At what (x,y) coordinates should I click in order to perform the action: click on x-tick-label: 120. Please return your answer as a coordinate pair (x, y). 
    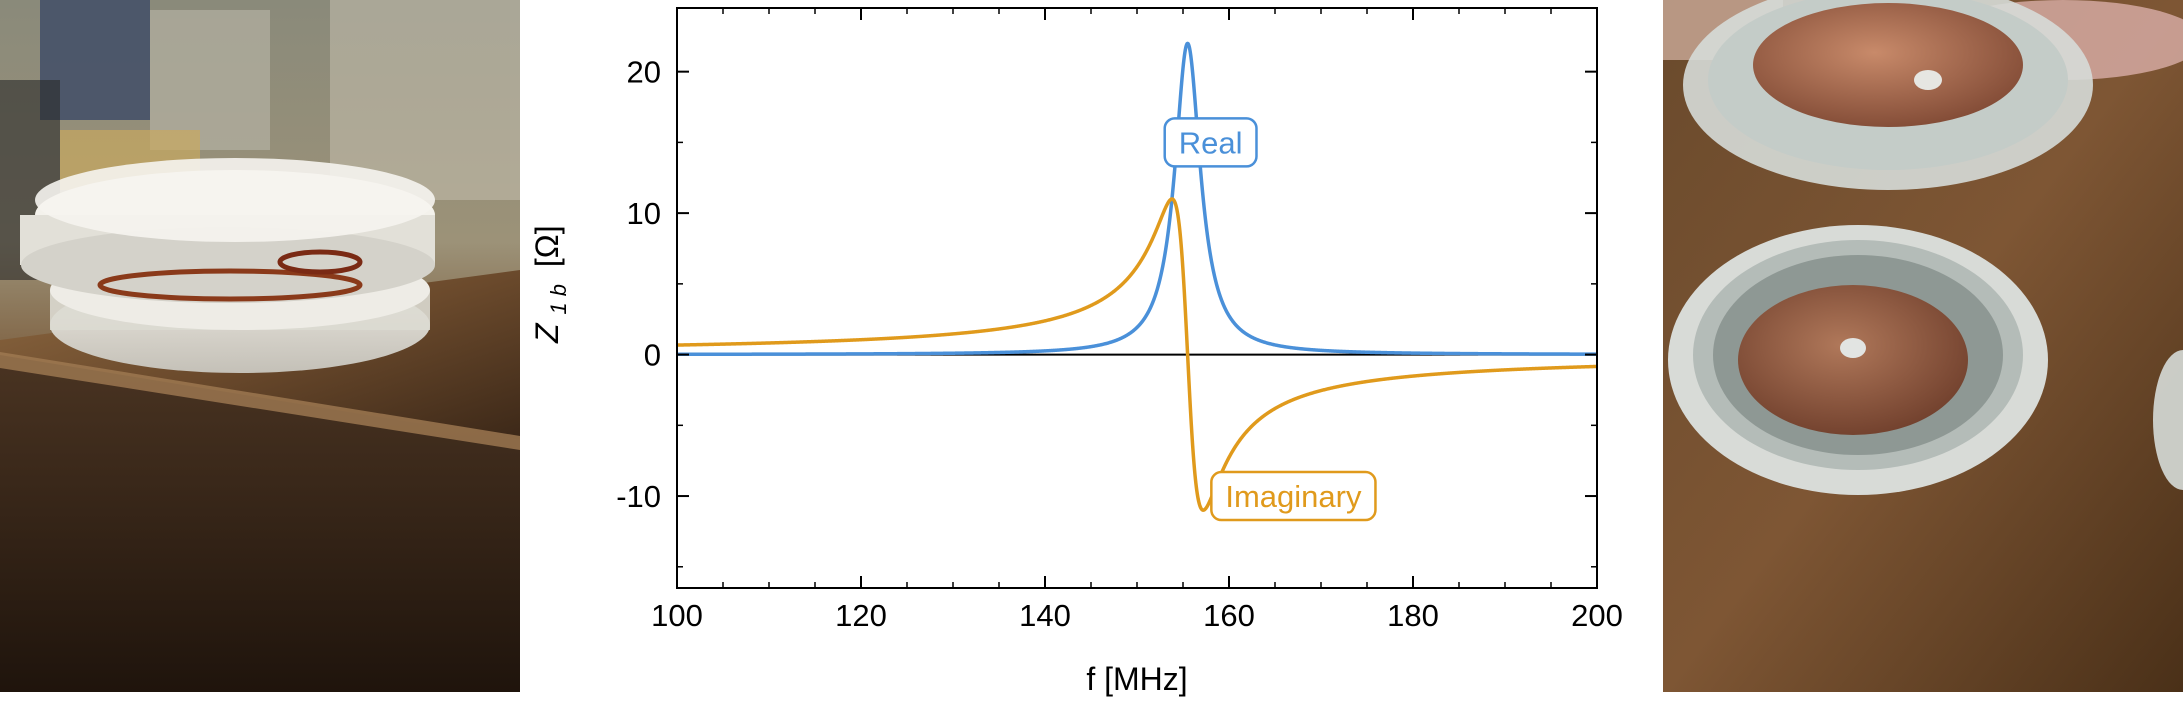
    Looking at the image, I should click on (861, 615).